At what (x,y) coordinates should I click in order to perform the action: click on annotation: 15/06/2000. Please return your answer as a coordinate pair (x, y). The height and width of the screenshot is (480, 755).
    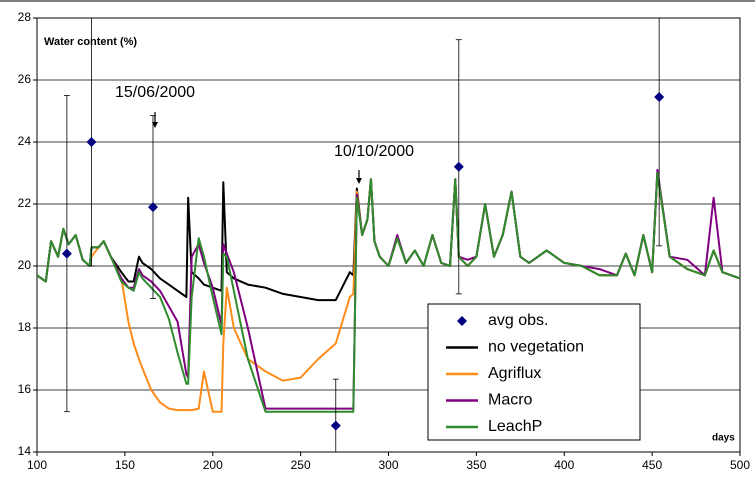
    Looking at the image, I should click on (155, 92).